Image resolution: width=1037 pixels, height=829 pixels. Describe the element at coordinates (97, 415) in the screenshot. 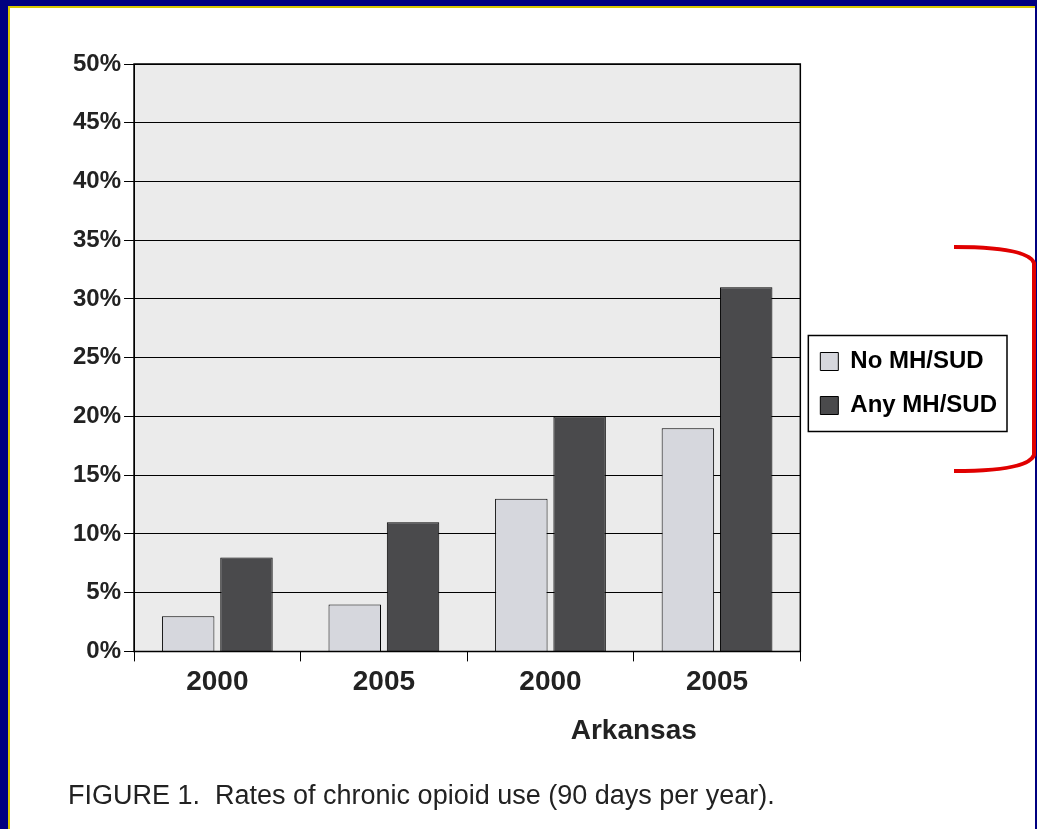

I see `y-tick-label: 20%` at that location.